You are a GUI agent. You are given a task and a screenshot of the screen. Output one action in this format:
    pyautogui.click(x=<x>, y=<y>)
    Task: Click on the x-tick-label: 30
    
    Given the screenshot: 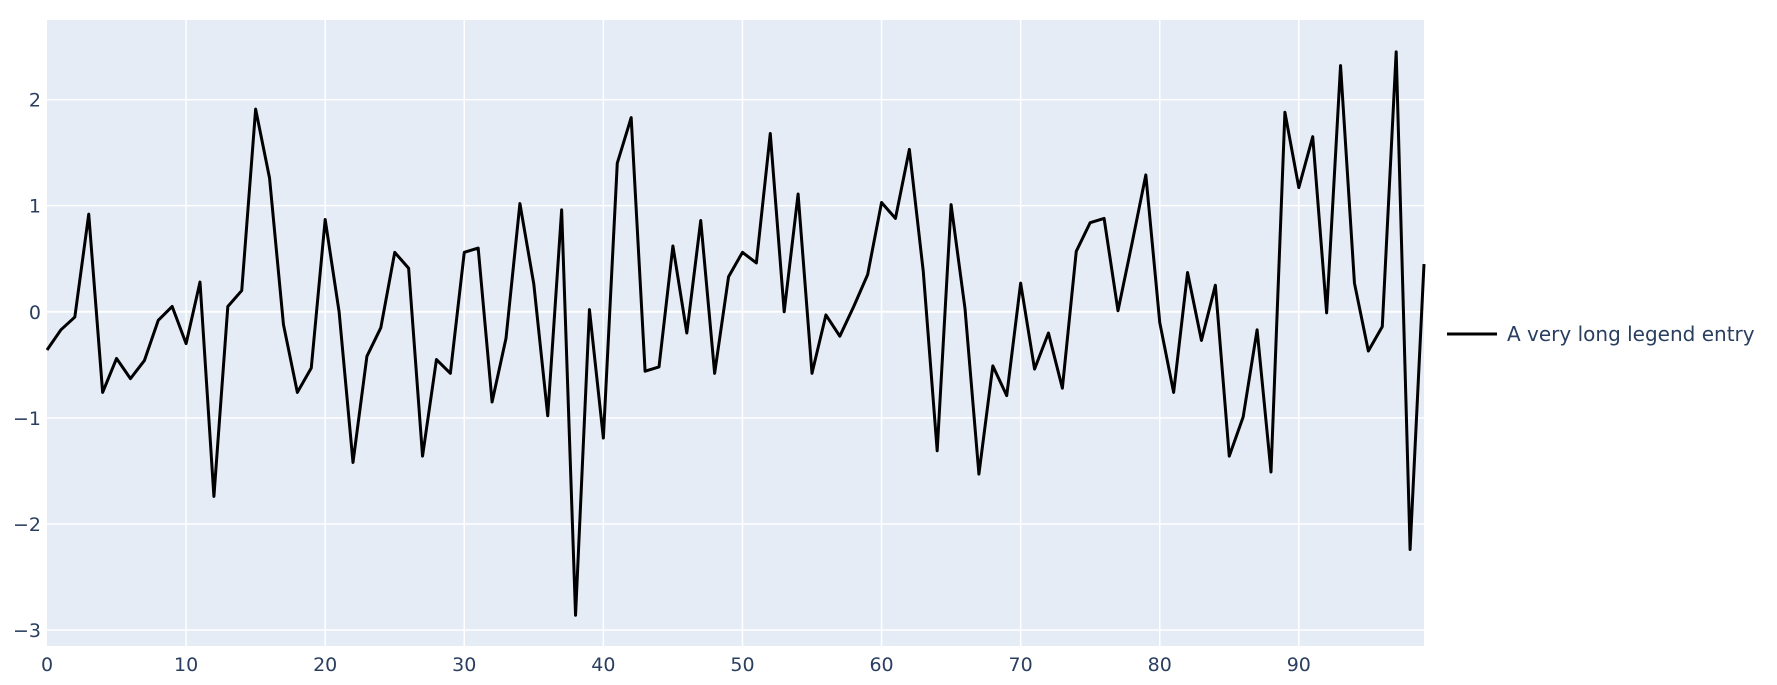 What is the action you would take?
    pyautogui.click(x=464, y=665)
    